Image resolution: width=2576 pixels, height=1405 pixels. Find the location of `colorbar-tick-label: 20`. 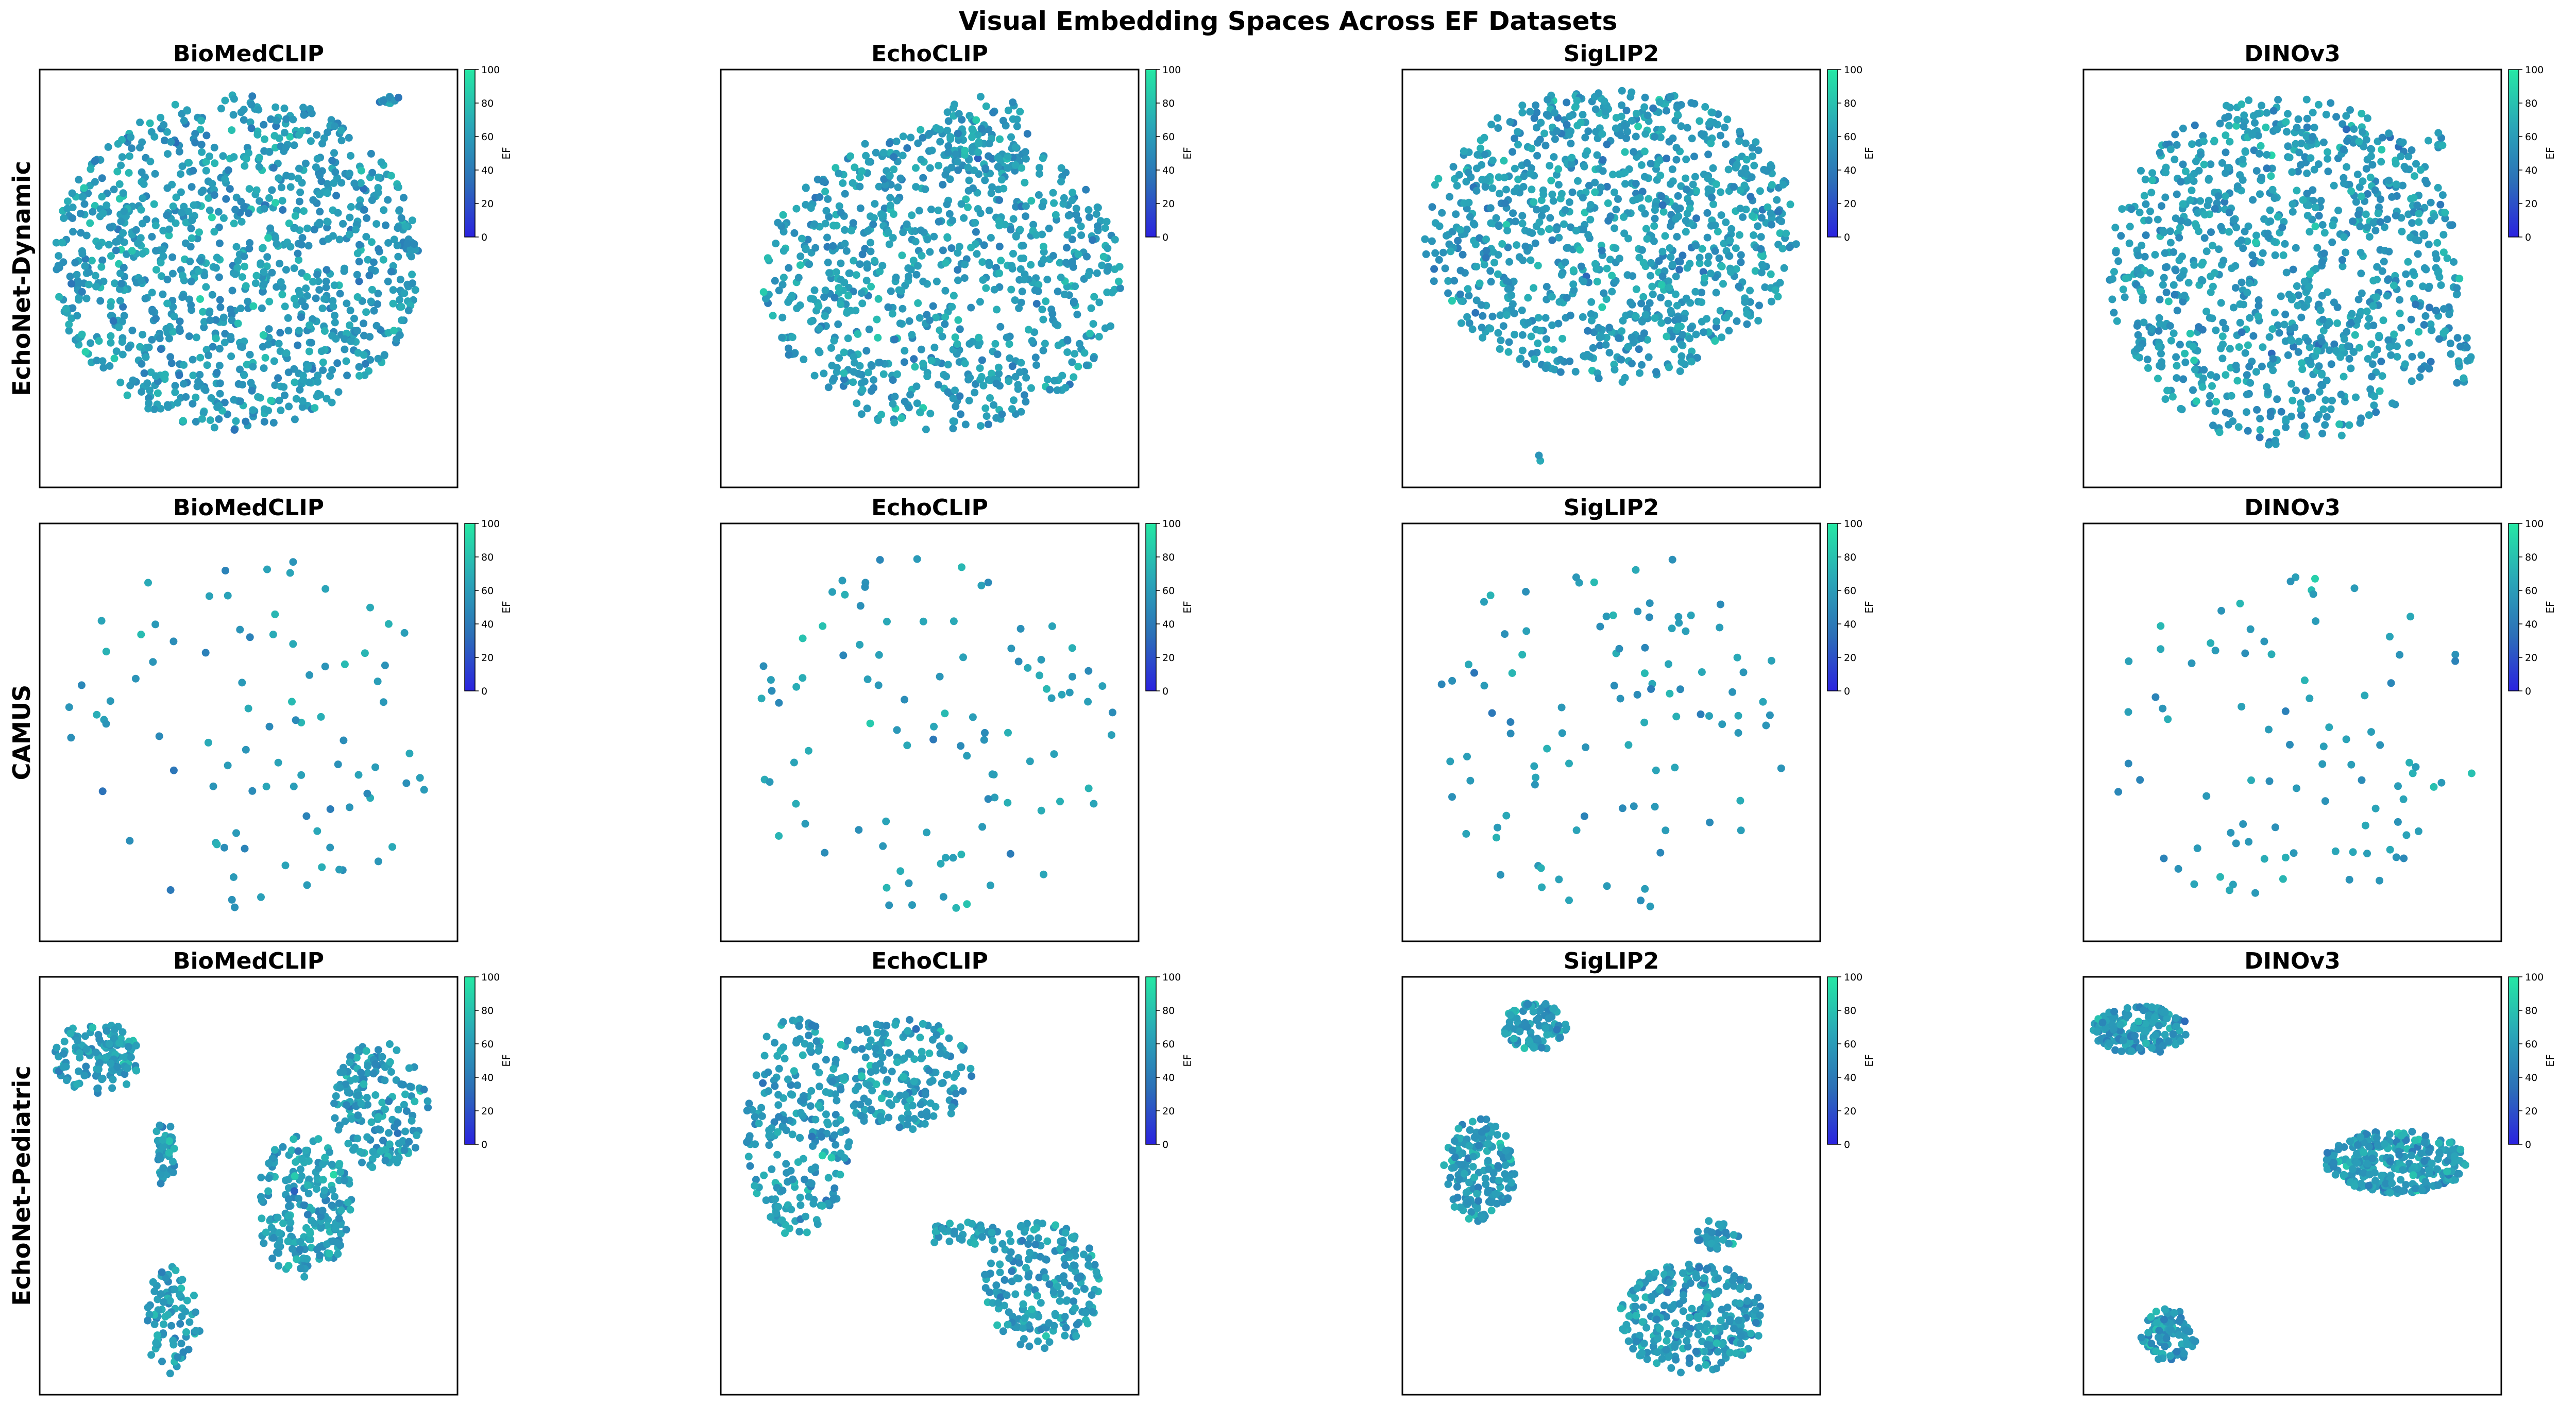

colorbar-tick-label: 20 is located at coordinates (487, 658).